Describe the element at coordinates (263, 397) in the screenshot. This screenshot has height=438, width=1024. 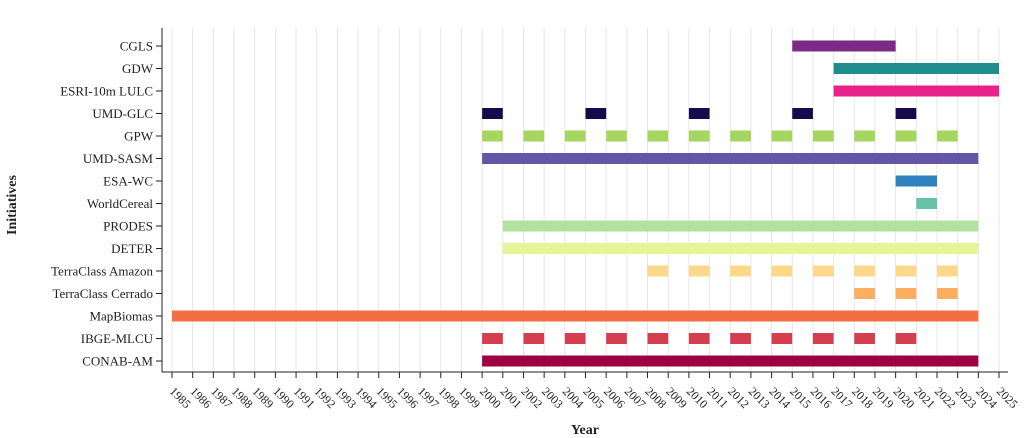
I see `x-tick-label: 1989` at that location.